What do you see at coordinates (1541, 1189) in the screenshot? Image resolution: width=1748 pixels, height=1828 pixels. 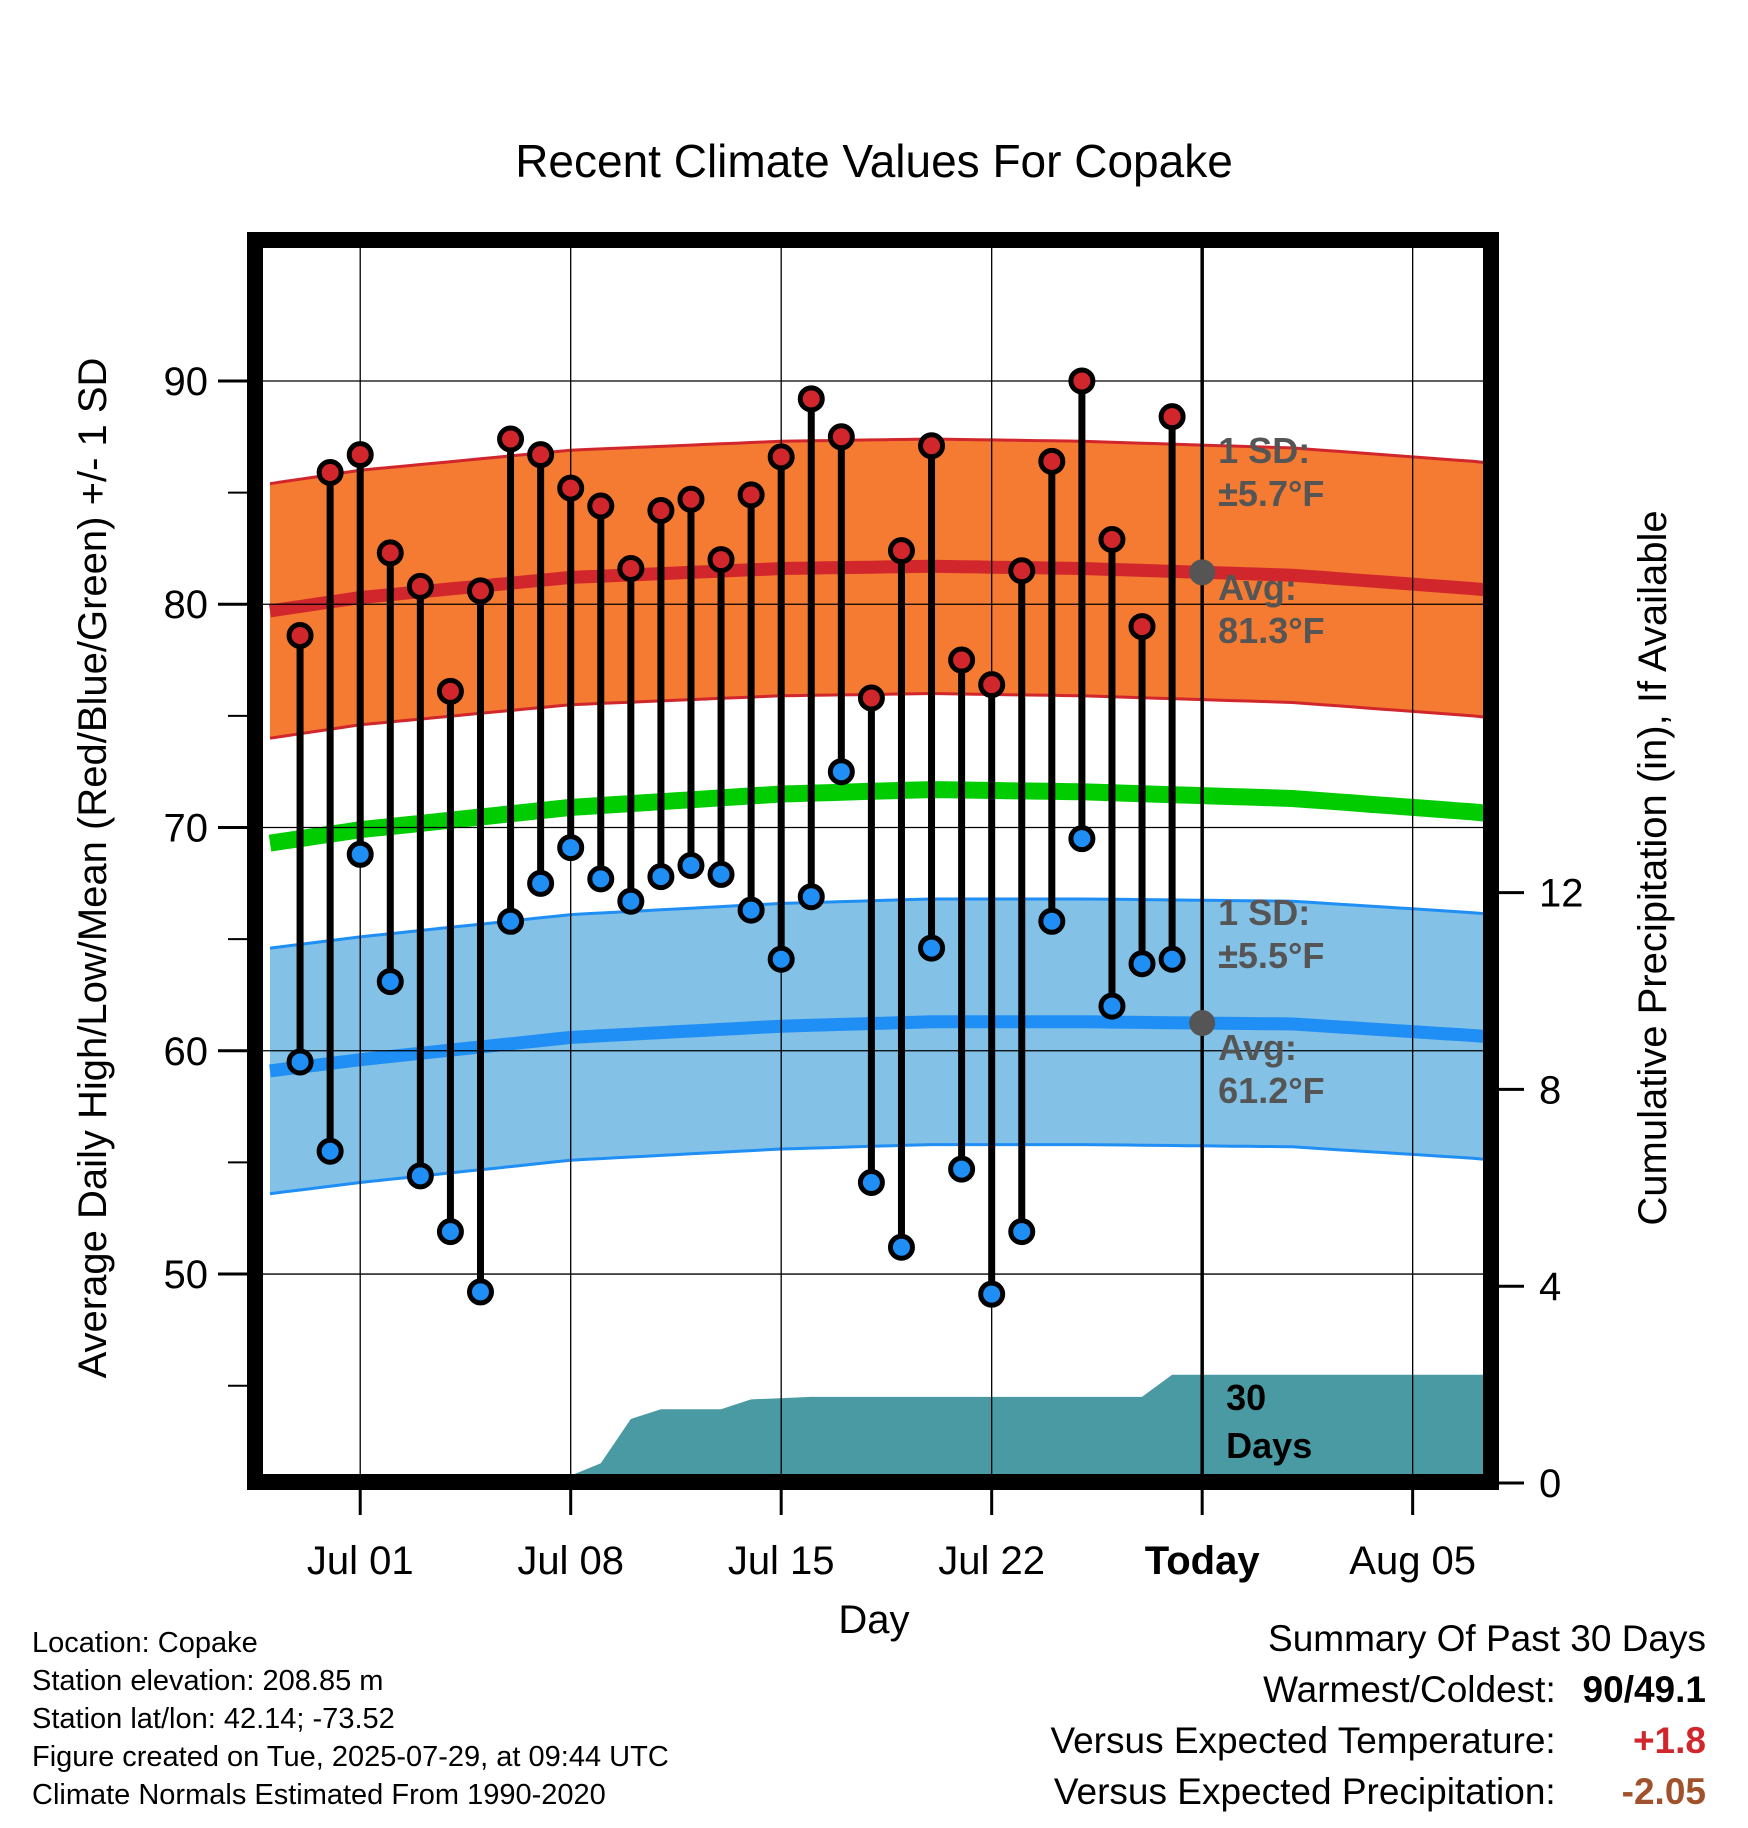 I see `y2-axis-ticks: 0 4 8 12` at bounding box center [1541, 1189].